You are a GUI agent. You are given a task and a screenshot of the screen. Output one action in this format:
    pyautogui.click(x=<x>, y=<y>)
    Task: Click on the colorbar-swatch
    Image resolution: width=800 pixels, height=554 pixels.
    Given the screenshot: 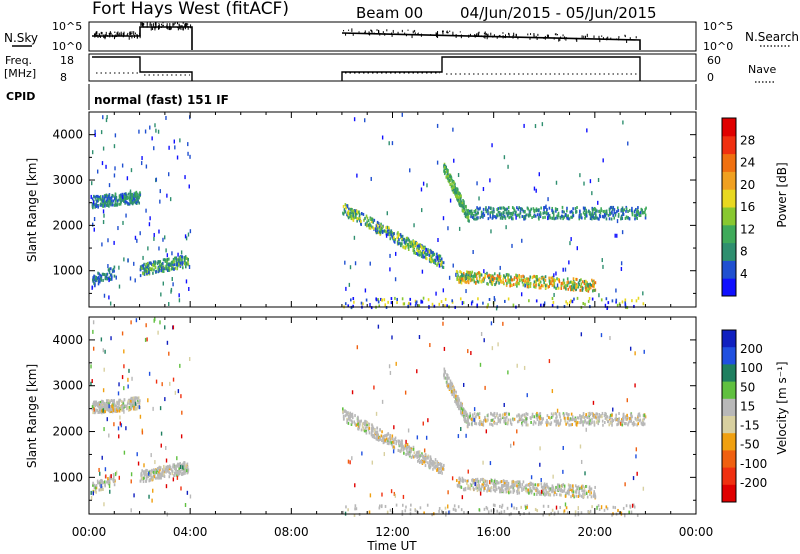 What is the action you would take?
    pyautogui.click(x=729, y=425)
    